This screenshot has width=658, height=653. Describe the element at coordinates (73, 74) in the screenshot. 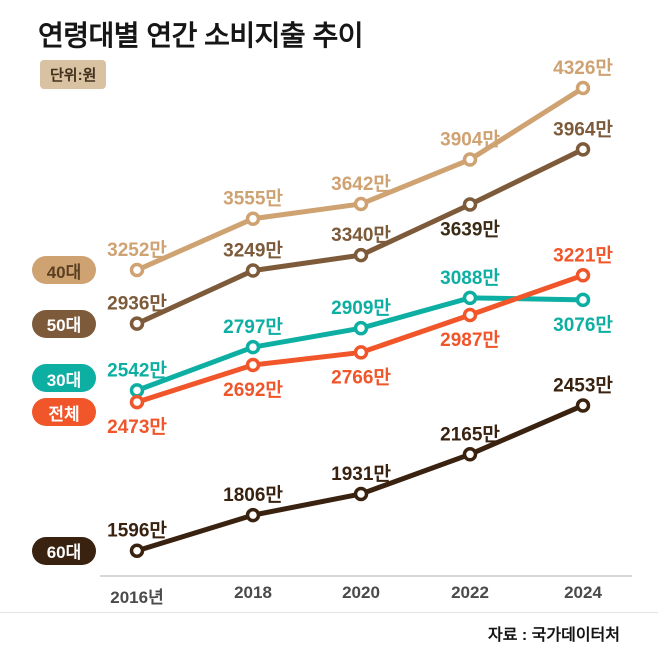

I see `unit-badge: 단위:원` at that location.